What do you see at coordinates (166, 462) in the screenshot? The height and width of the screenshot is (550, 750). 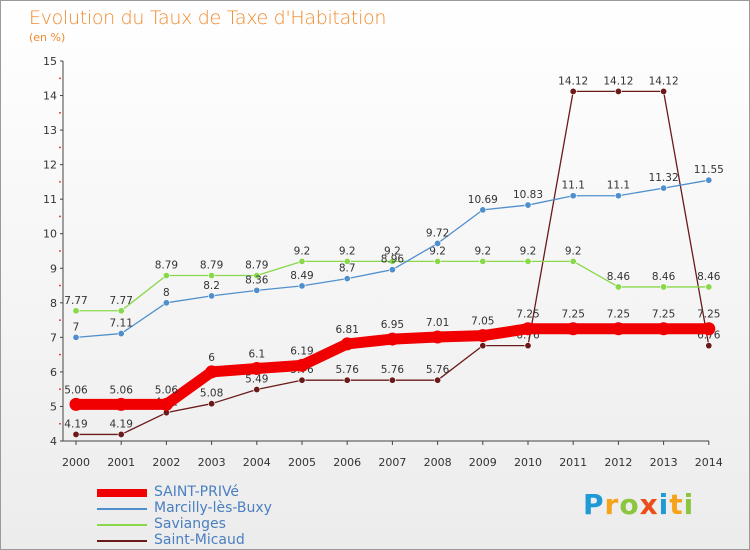 I see `x-tick-label: 2002` at bounding box center [166, 462].